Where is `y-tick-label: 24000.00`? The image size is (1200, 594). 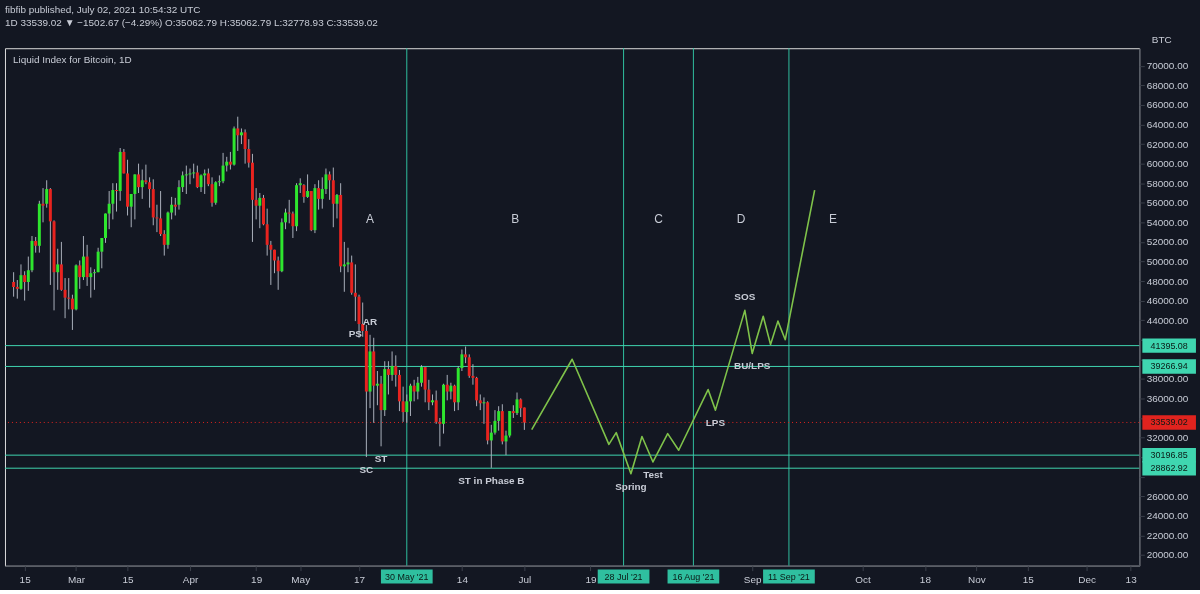 y-tick-label: 24000.00 is located at coordinates (1167, 516).